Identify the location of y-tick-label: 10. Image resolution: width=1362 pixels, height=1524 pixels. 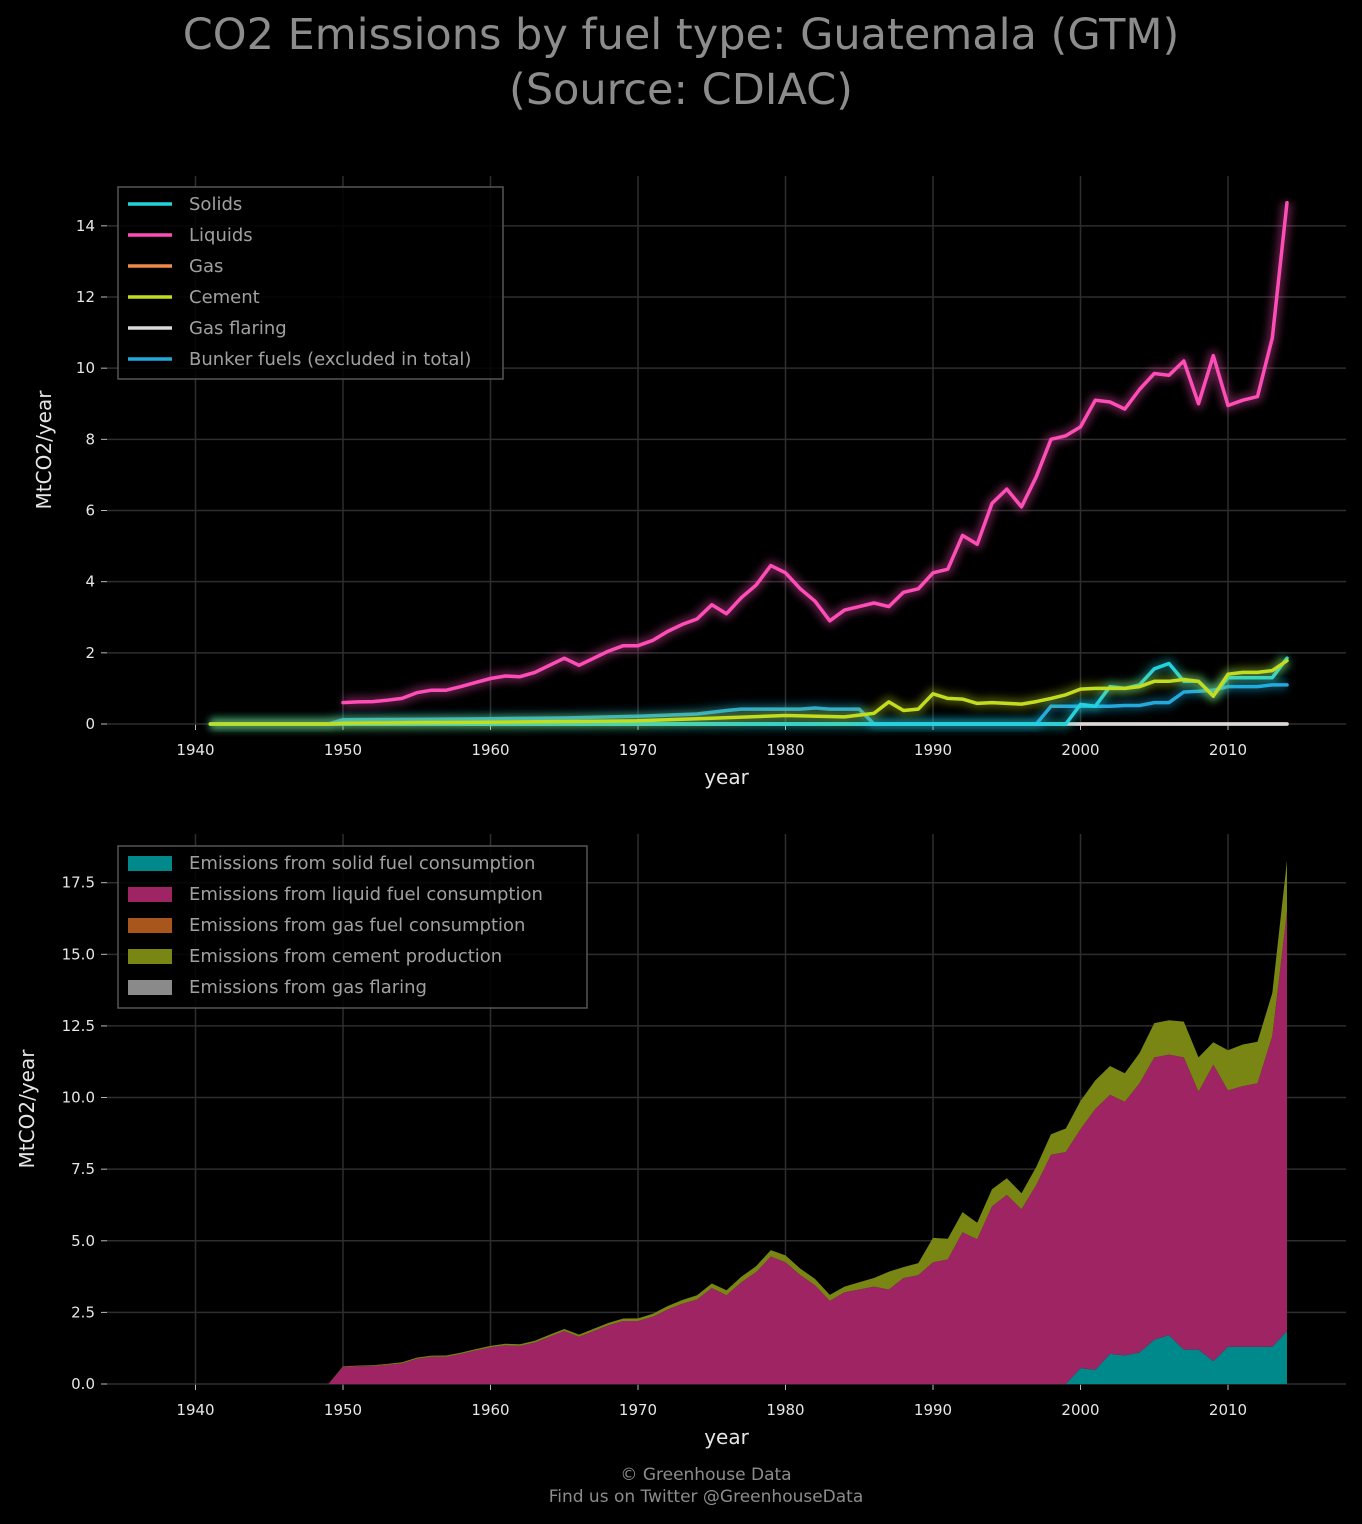
(85, 368).